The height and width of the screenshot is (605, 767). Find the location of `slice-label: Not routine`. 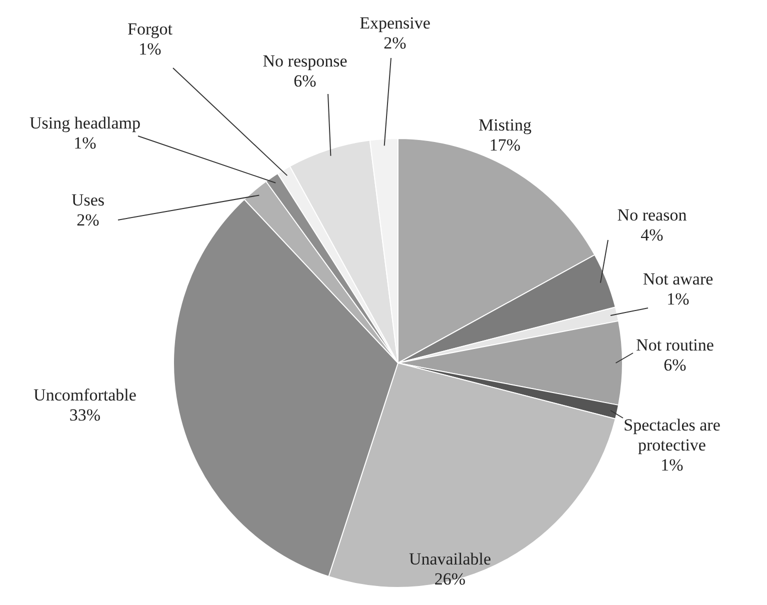

slice-label: Not routine is located at coordinates (675, 344).